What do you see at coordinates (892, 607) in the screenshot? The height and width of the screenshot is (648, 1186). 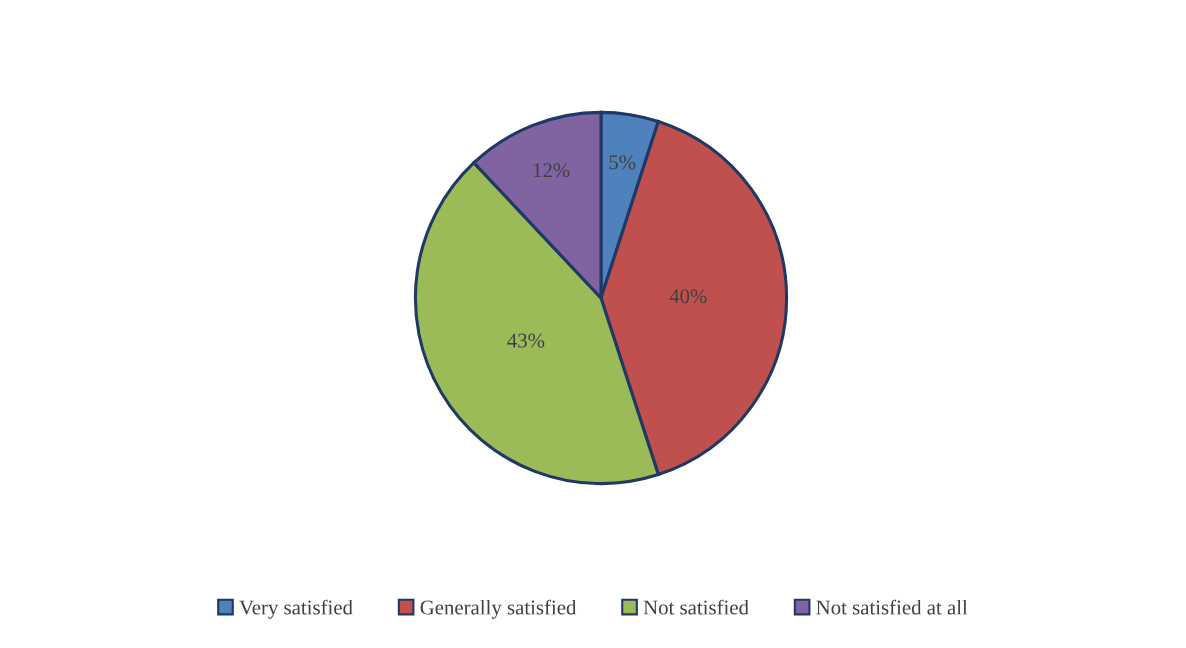 I see `legend-label: Not satisfied at all` at bounding box center [892, 607].